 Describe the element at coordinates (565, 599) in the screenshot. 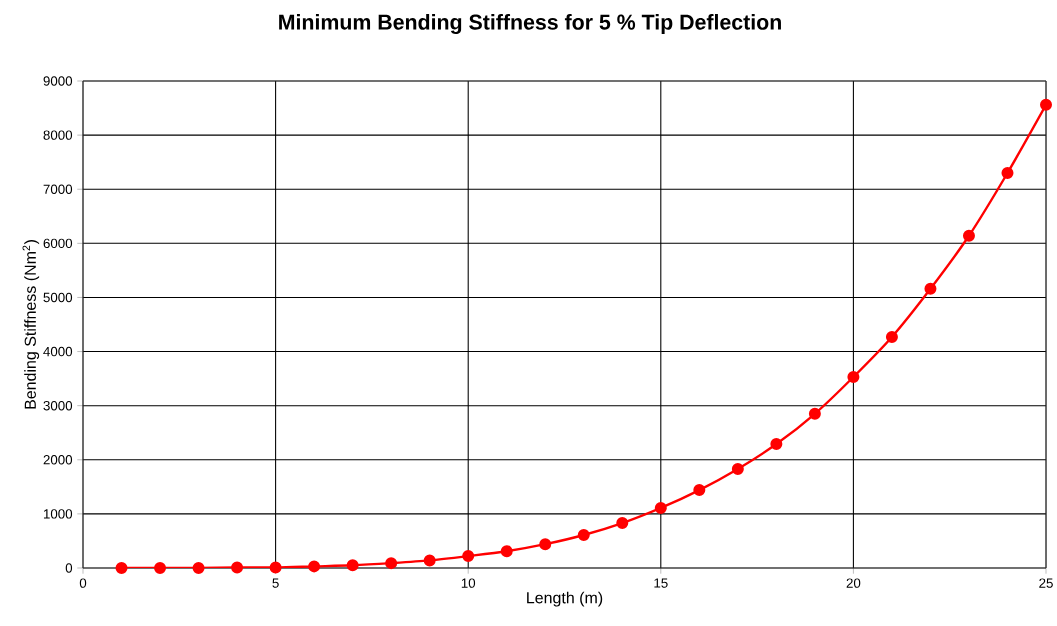

I see `x-axis-title: Length (m)` at that location.